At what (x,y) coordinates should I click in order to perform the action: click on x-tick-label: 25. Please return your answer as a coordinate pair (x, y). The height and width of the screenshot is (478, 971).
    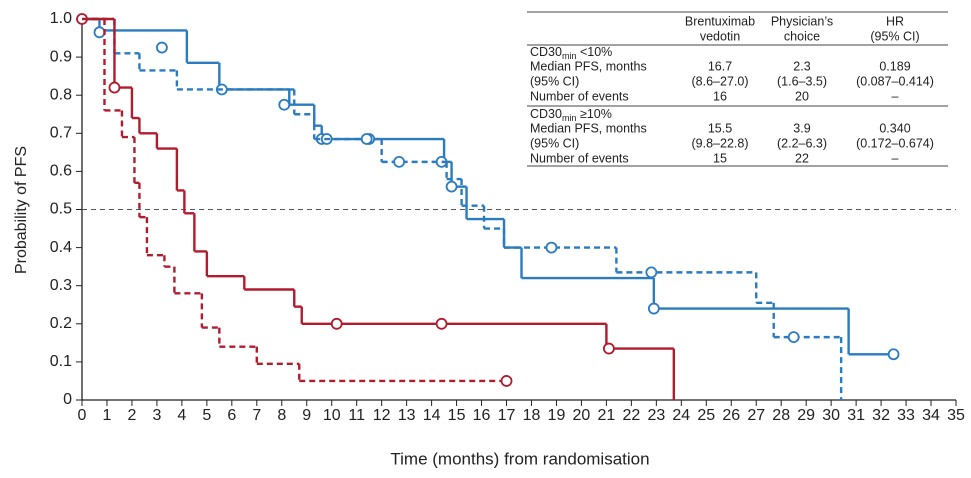
    Looking at the image, I should click on (706, 415).